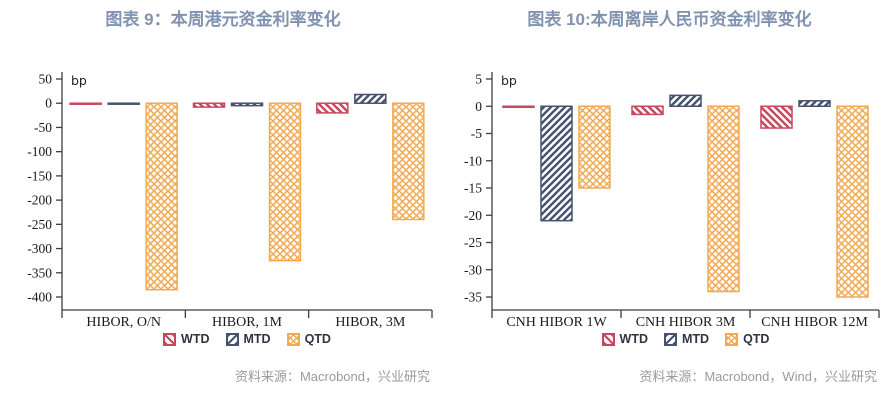 This screenshot has height=406, width=893. Describe the element at coordinates (473, 269) in the screenshot. I see `y-tick-label: -30` at that location.